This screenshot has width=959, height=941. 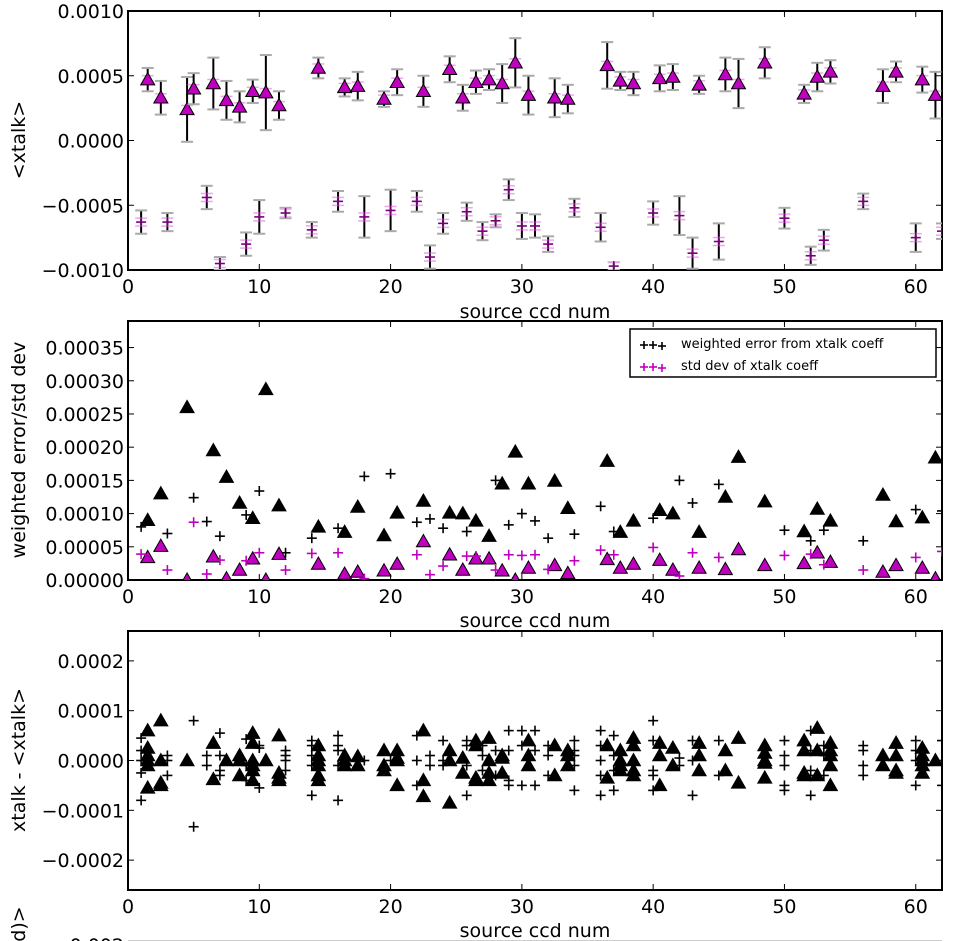 I want to click on legend-label-std-dev: std dev of xtalk coeff, so click(x=750, y=366).